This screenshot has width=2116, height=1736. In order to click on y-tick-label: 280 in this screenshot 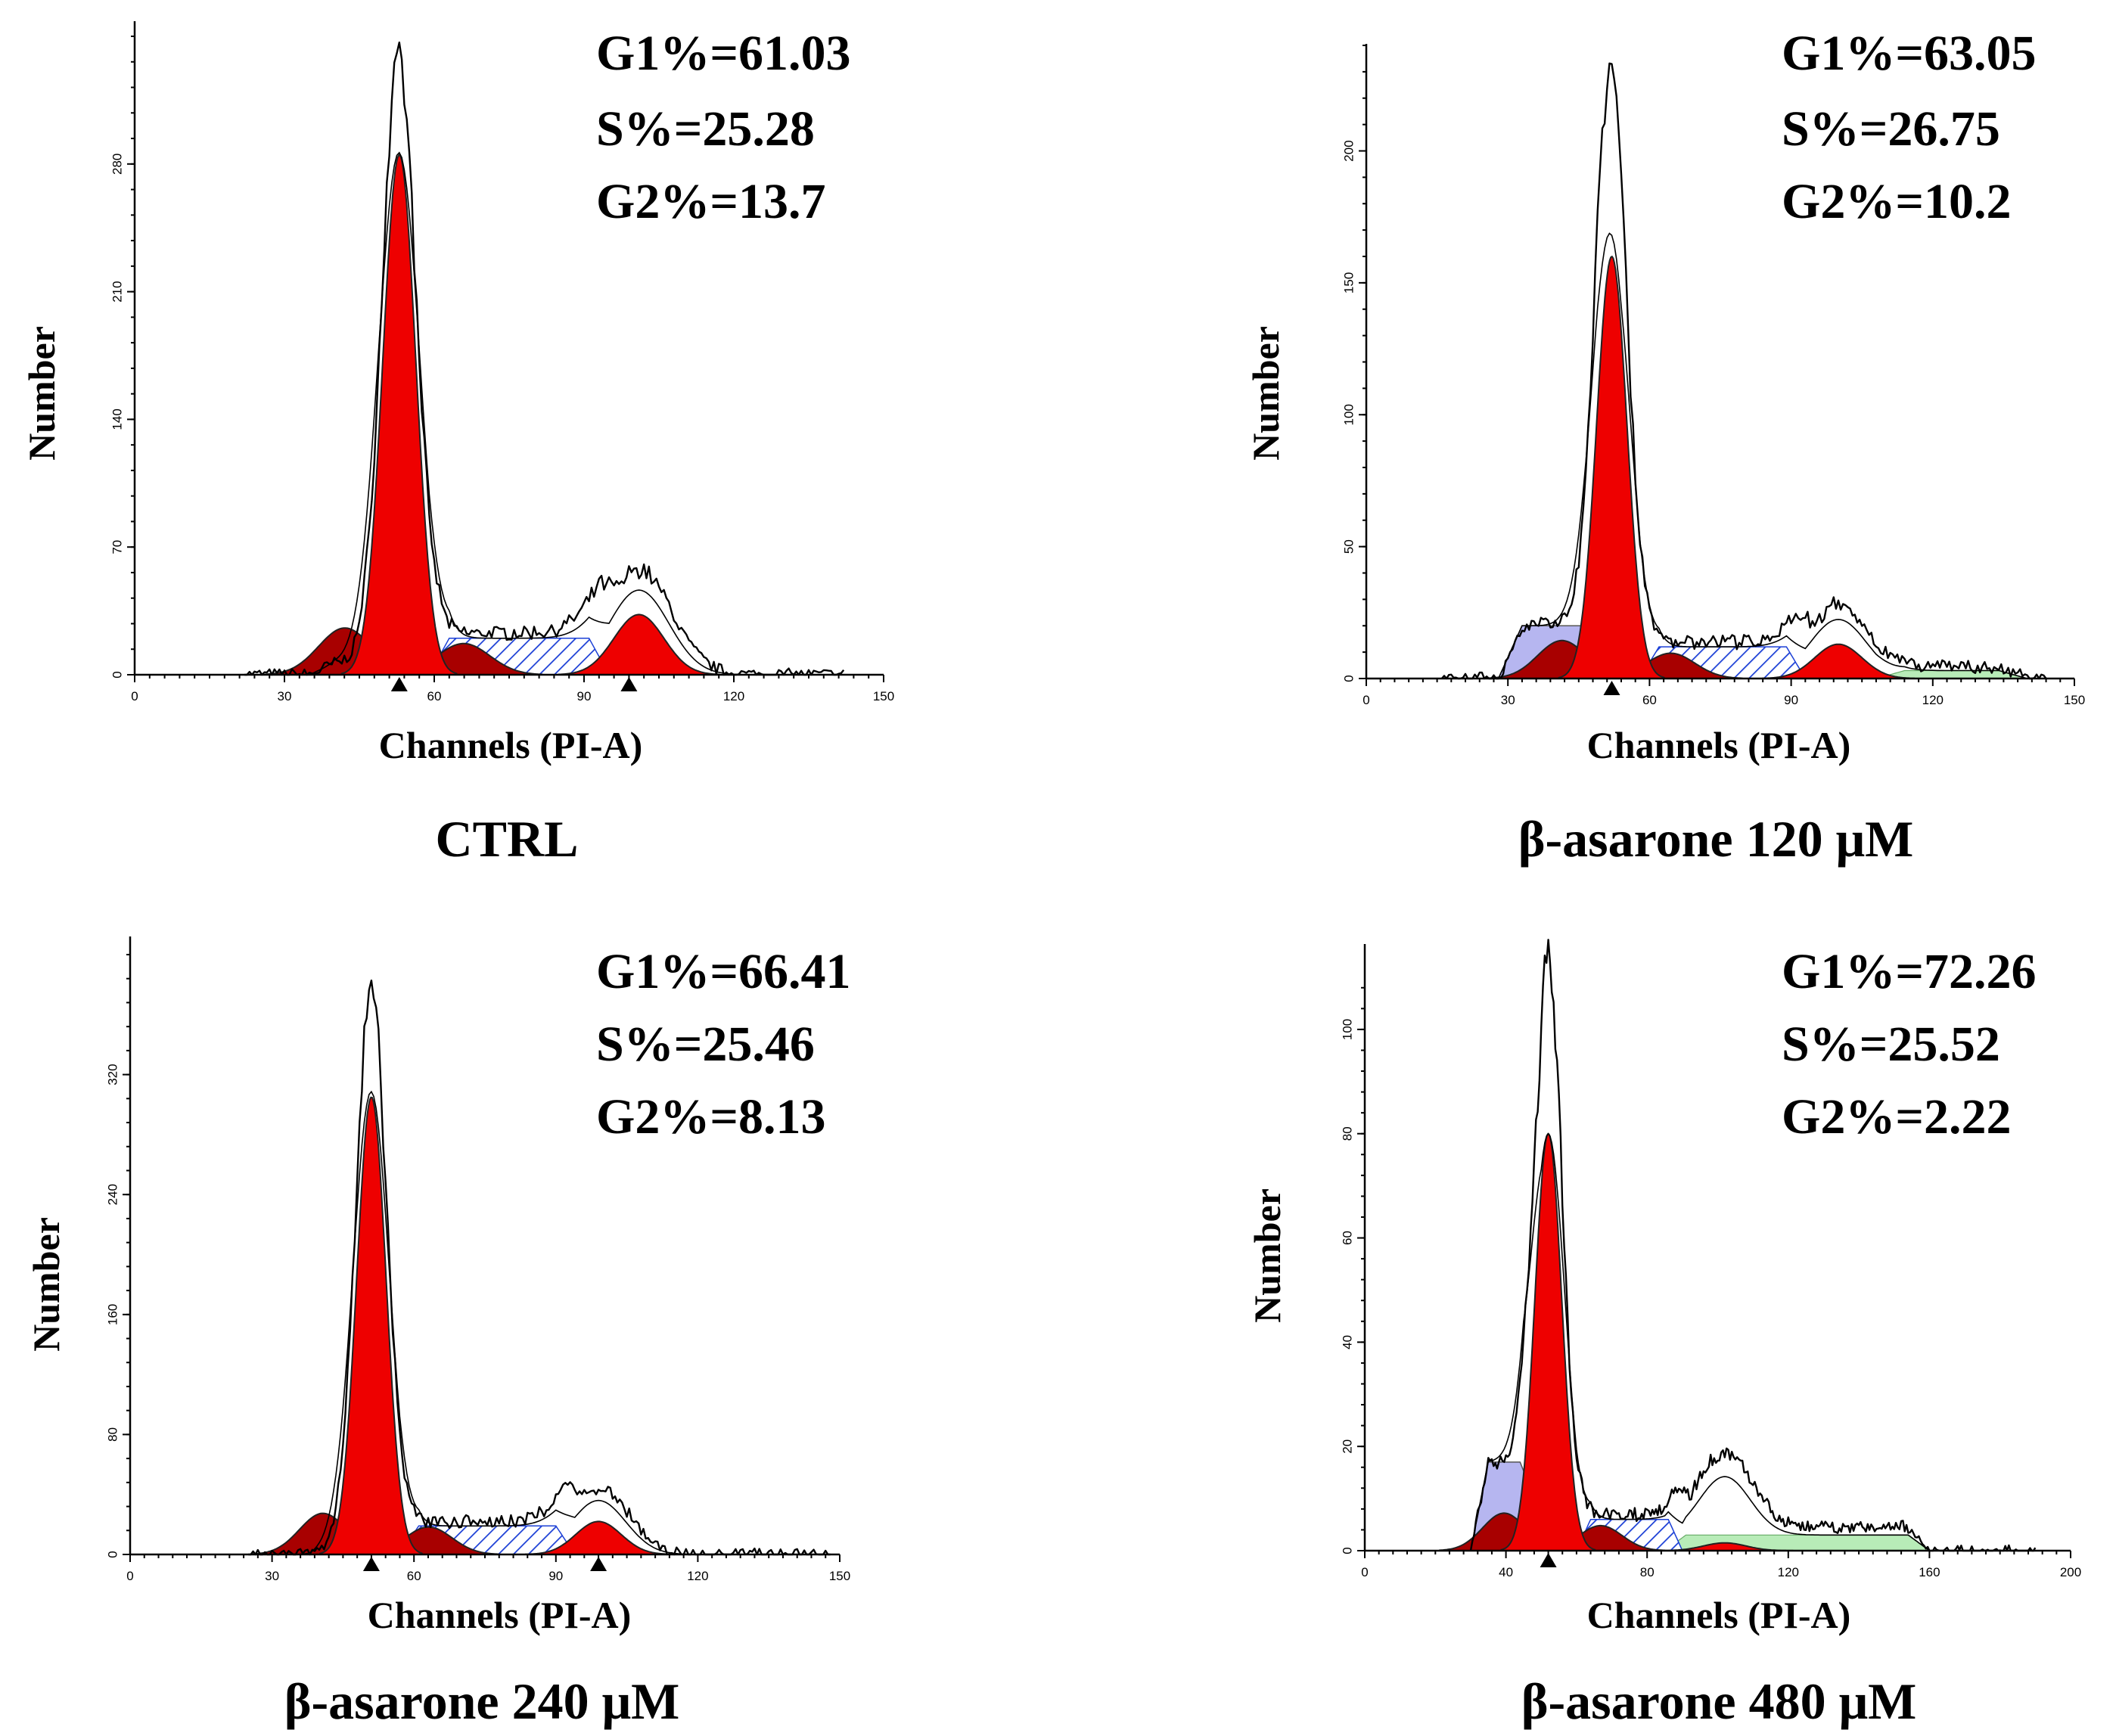, I will do `click(117, 164)`.